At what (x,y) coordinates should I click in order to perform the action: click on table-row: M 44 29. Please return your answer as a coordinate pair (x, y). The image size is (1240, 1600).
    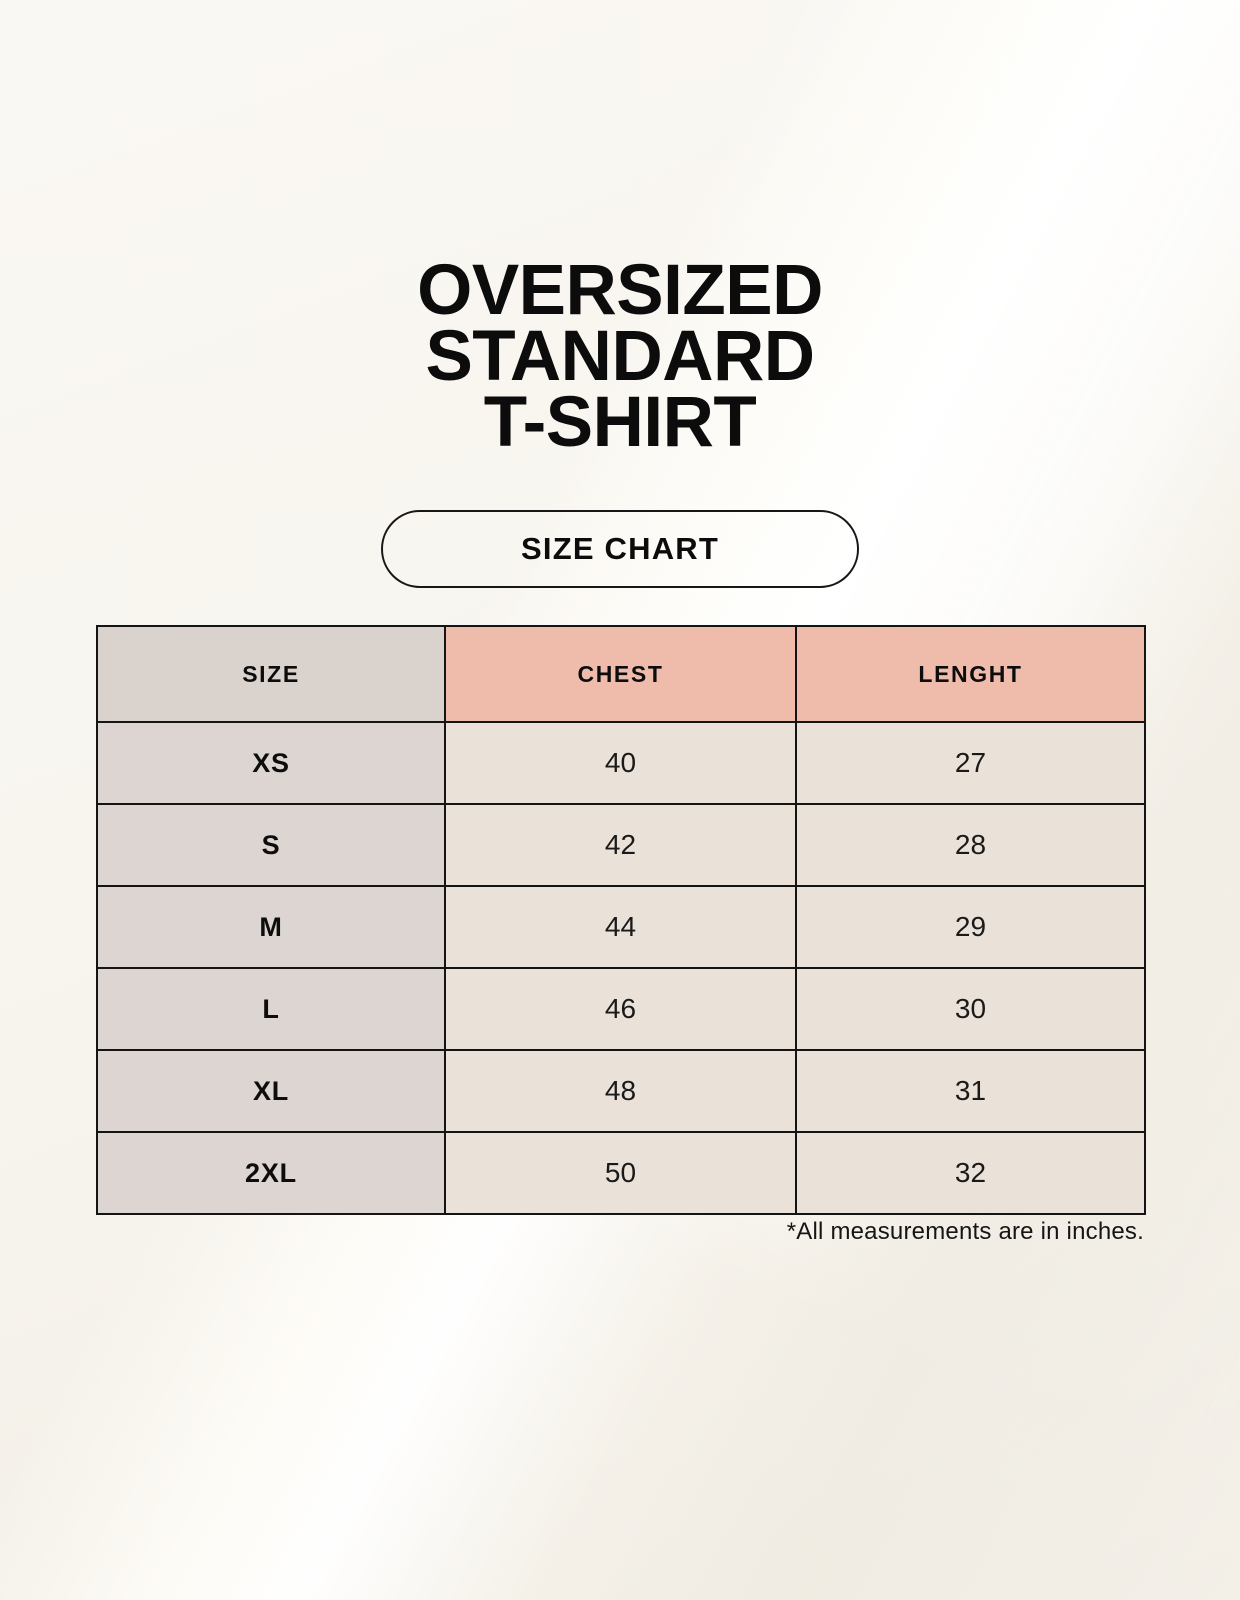
    Looking at the image, I should click on (621, 927).